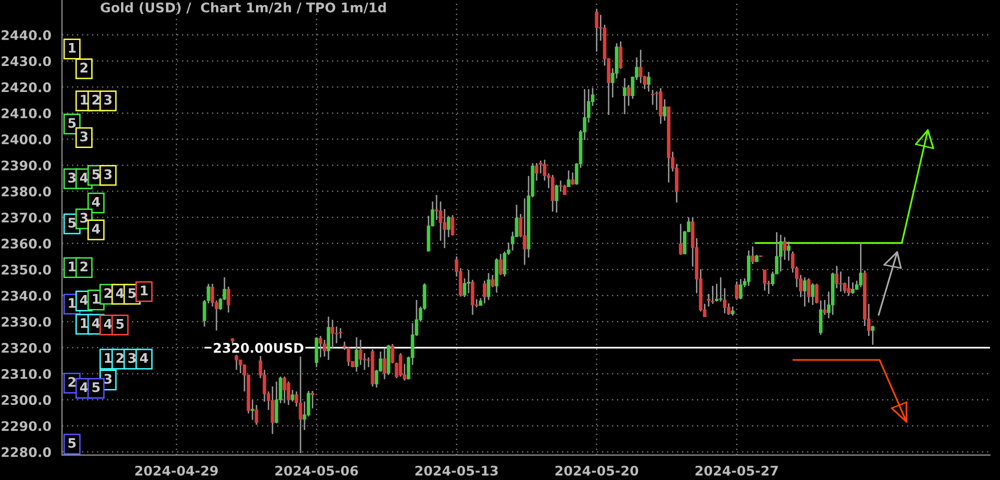 This screenshot has height=480, width=1000. I want to click on y-tick-label: 2350.0, so click(26, 269).